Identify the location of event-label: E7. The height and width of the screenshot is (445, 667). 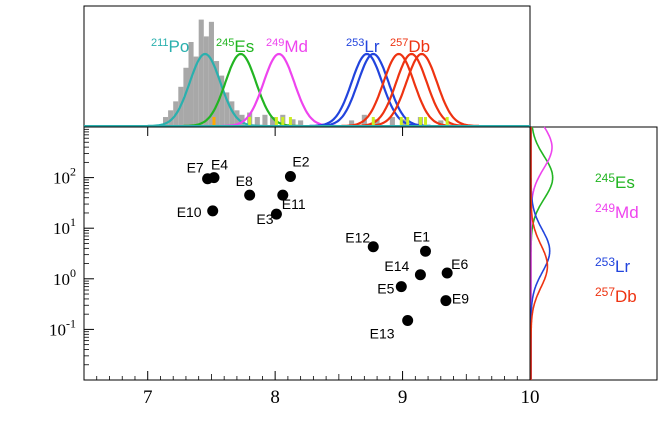
(195, 168).